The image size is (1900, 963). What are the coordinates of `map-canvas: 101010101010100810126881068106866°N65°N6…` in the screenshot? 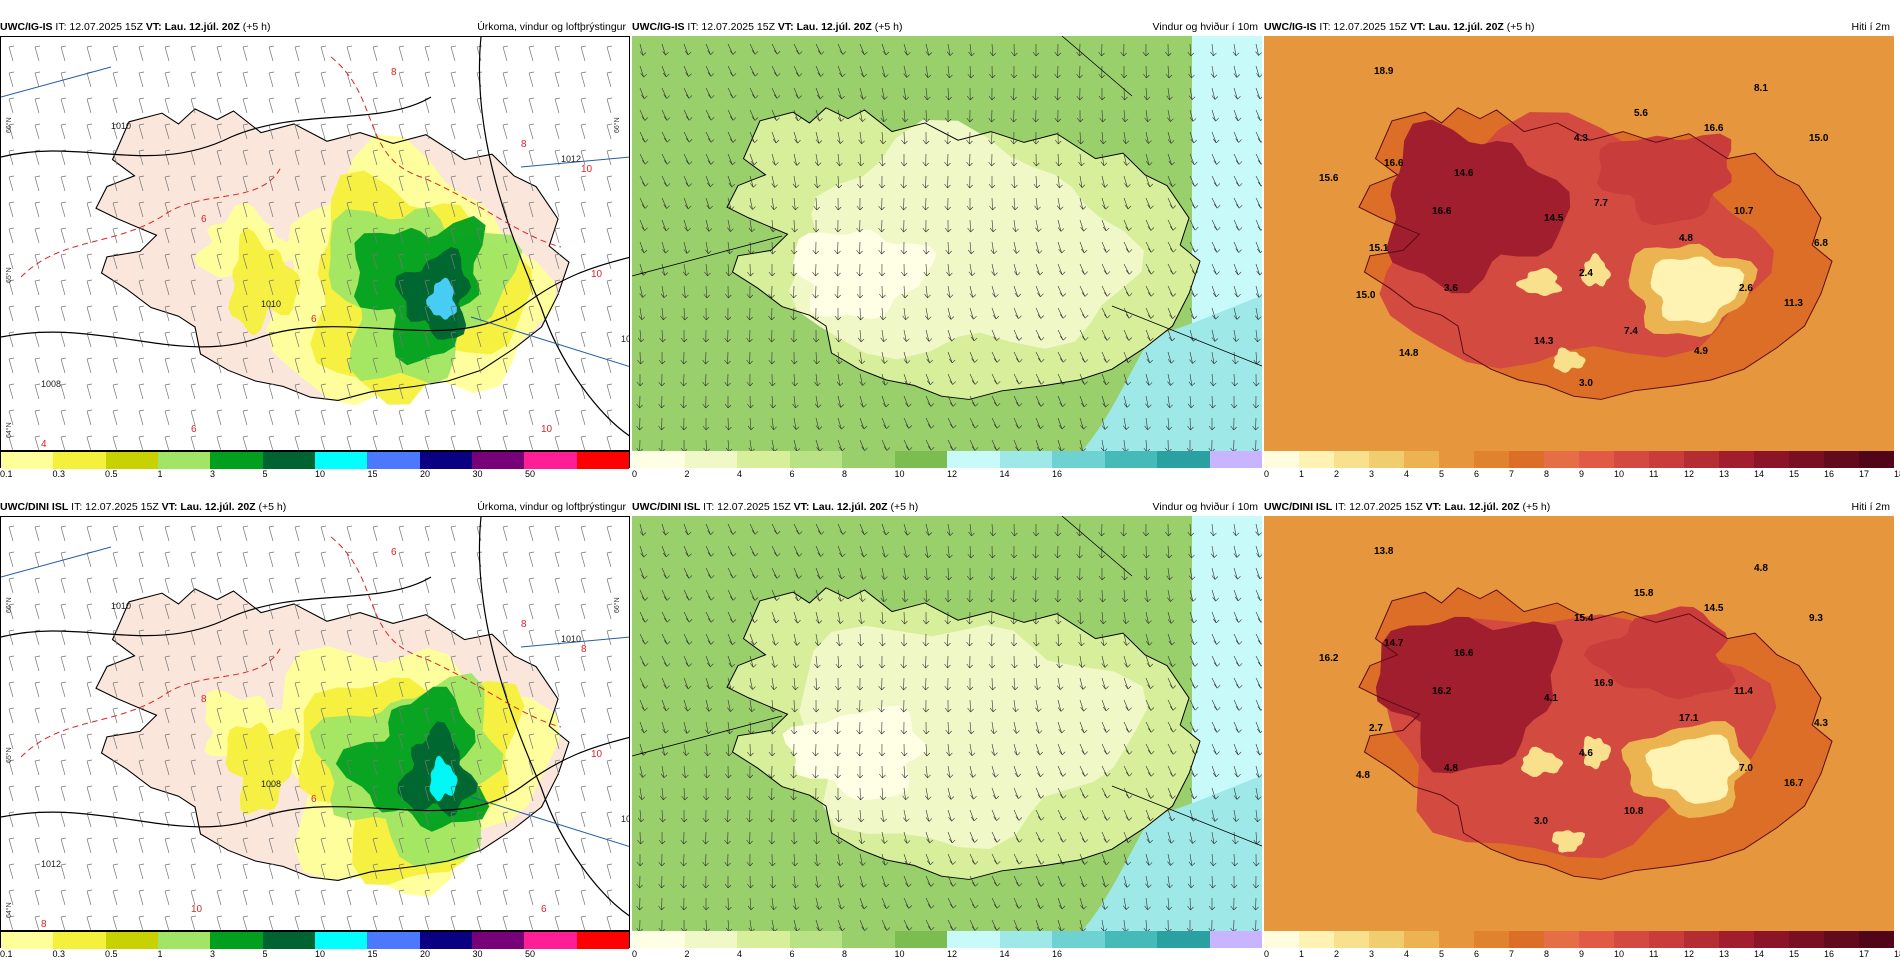 It's located at (315, 723).